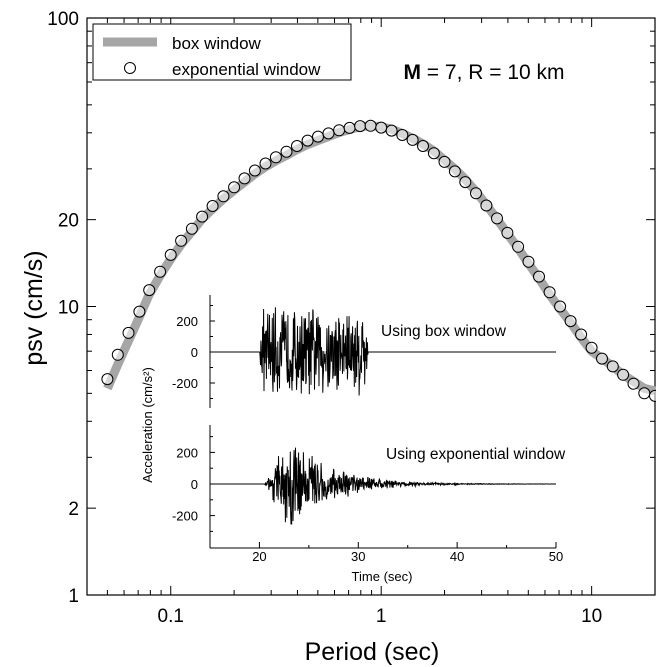  Describe the element at coordinates (444, 331) in the screenshot. I see `inset-top-panel-label: Using box window` at that location.